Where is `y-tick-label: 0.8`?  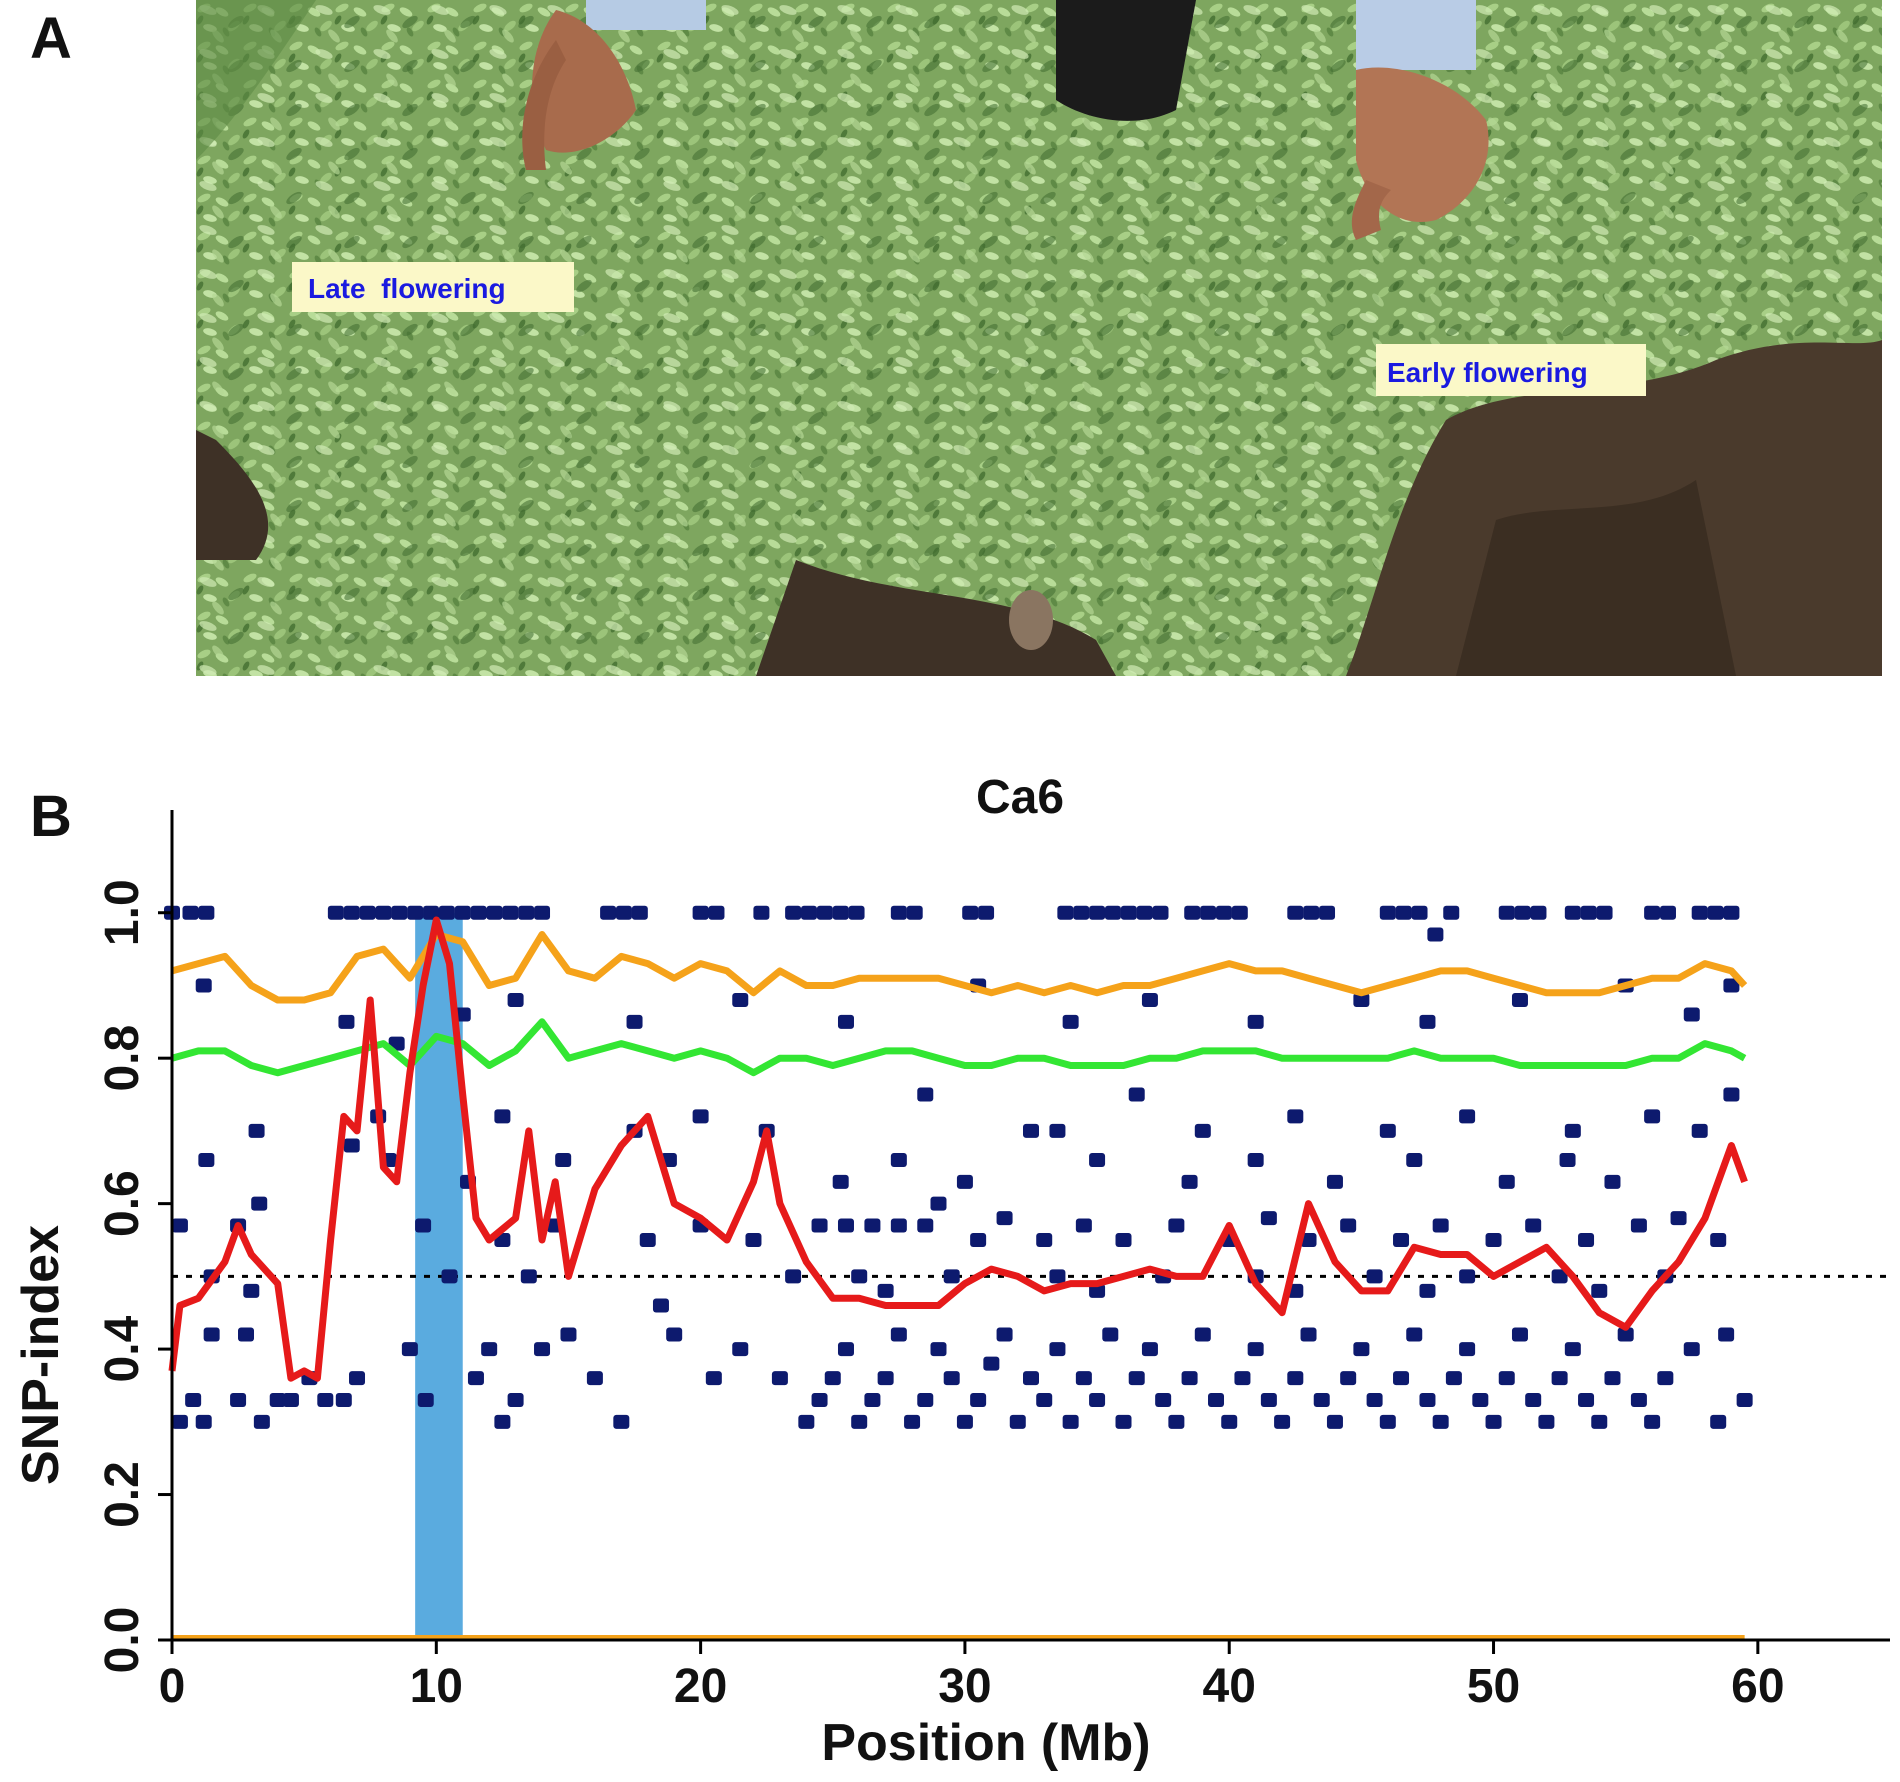 y-tick-label: 0.8 is located at coordinates (122, 1058).